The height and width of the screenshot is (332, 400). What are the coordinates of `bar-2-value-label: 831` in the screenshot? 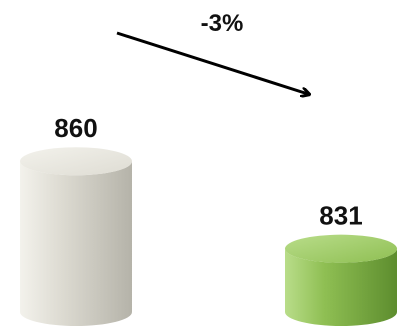 It's located at (340, 216).